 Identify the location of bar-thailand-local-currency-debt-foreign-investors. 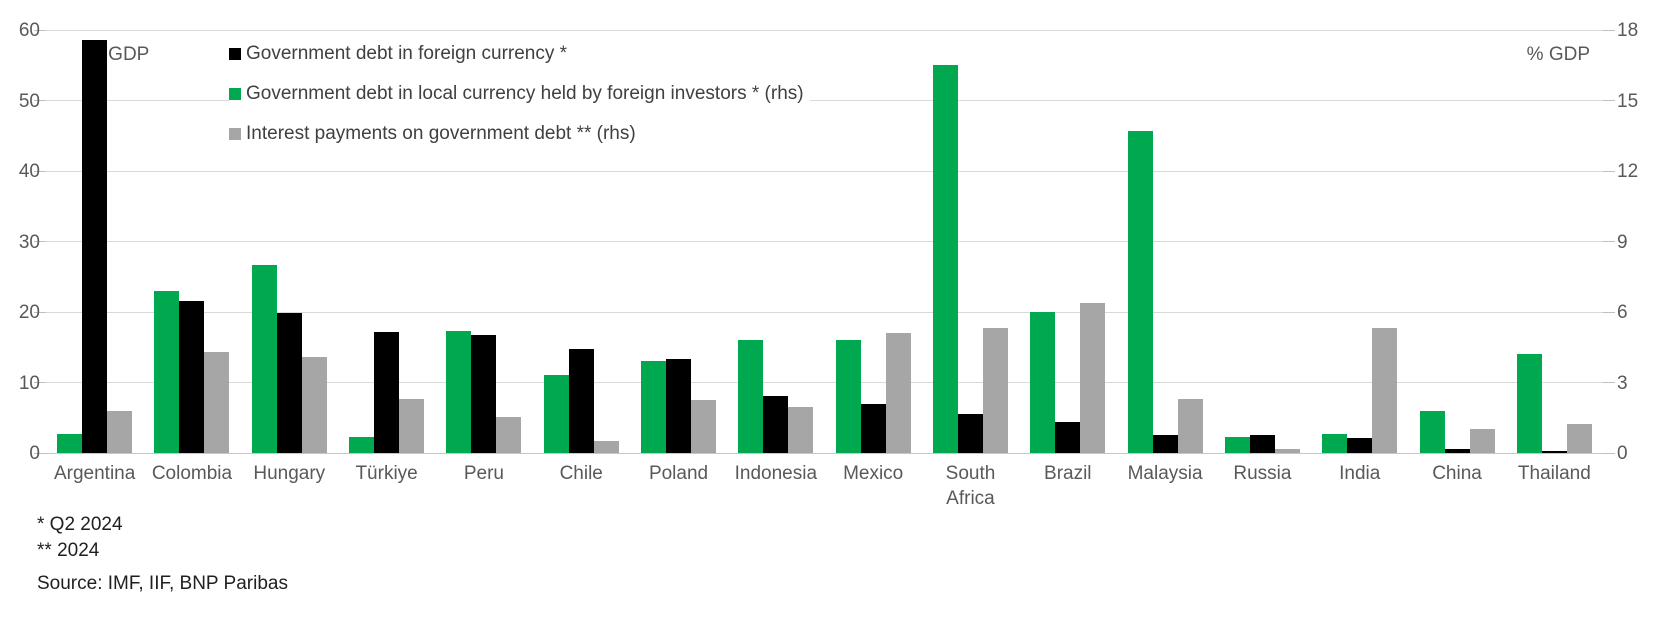
(1529, 403).